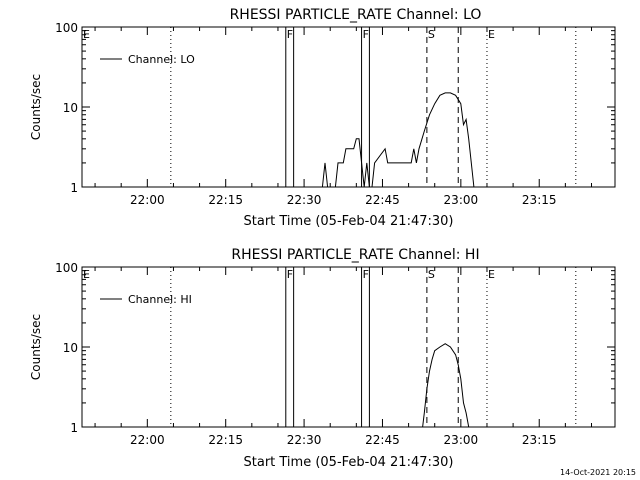 The width and height of the screenshot is (640, 480). What do you see at coordinates (598, 472) in the screenshot?
I see `generation-timestamp: 14-Oct-2021 20:15` at bounding box center [598, 472].